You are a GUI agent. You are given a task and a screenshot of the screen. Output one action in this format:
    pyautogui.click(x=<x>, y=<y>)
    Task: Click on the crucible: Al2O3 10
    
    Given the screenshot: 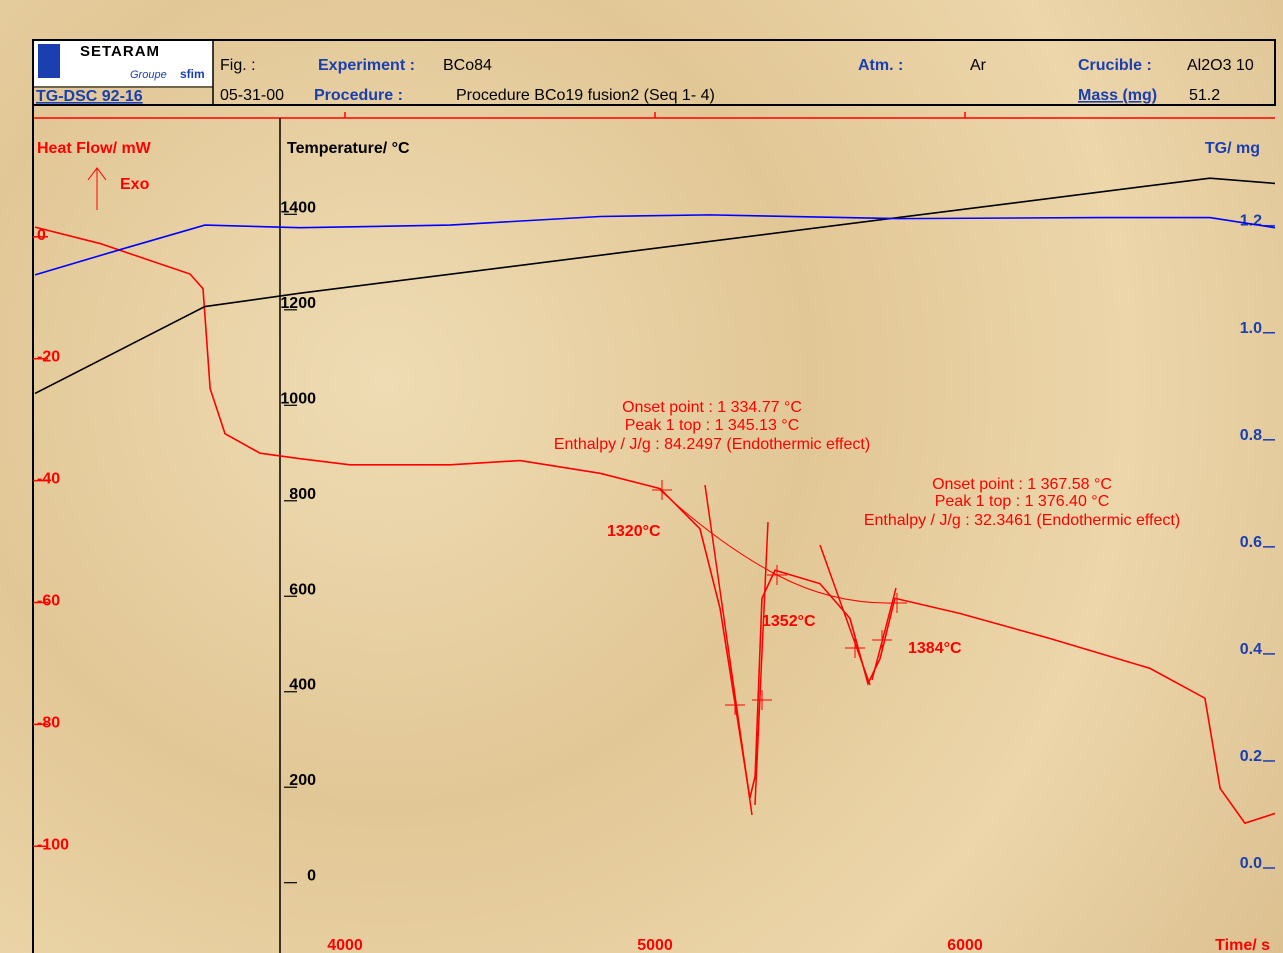 What is the action you would take?
    pyautogui.click(x=1220, y=65)
    